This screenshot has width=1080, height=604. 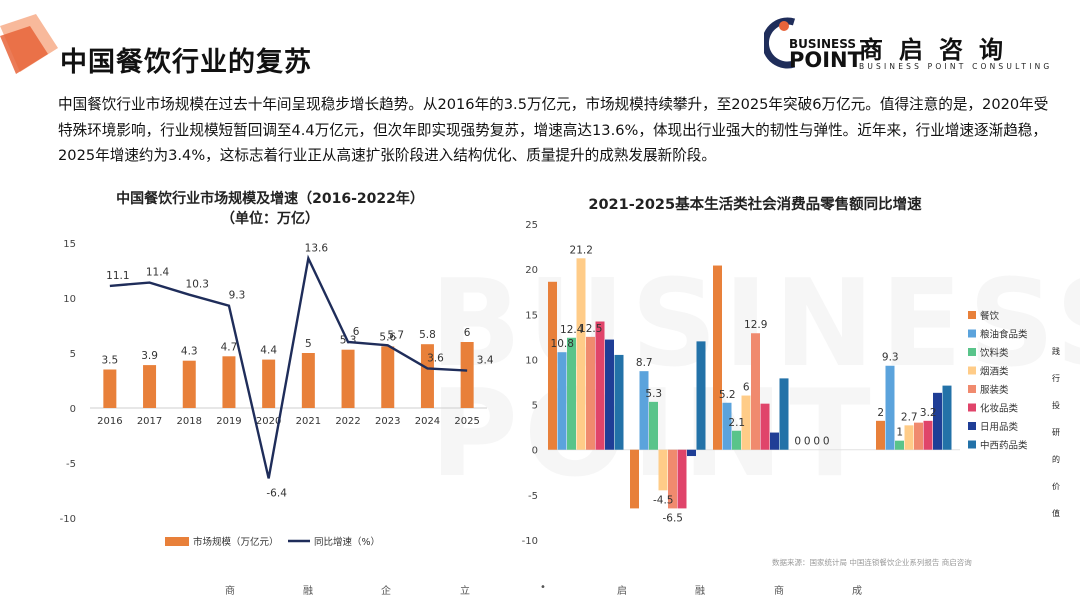 What do you see at coordinates (600, 385) in the screenshot?
I see `bar-化妆品类` at bounding box center [600, 385].